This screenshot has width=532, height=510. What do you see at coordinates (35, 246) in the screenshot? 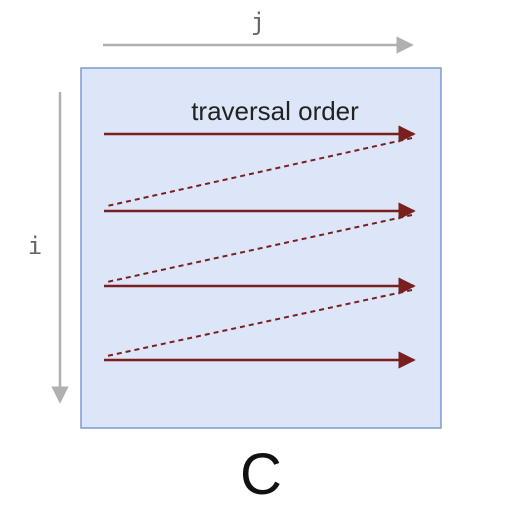
I see `i-axis-label: i` at bounding box center [35, 246].